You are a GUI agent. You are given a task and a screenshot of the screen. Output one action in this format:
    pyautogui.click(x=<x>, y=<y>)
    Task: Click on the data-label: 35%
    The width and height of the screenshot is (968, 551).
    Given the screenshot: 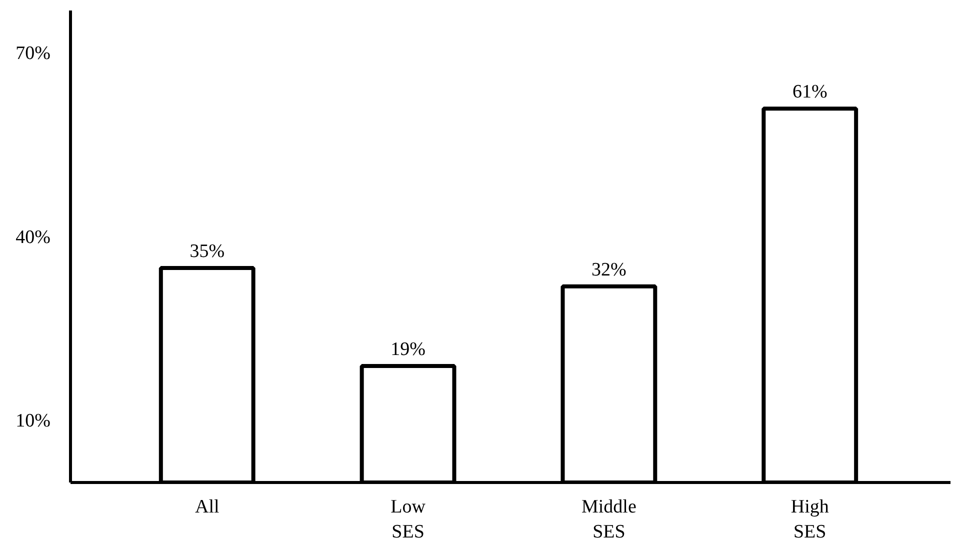 What is the action you would take?
    pyautogui.click(x=207, y=251)
    